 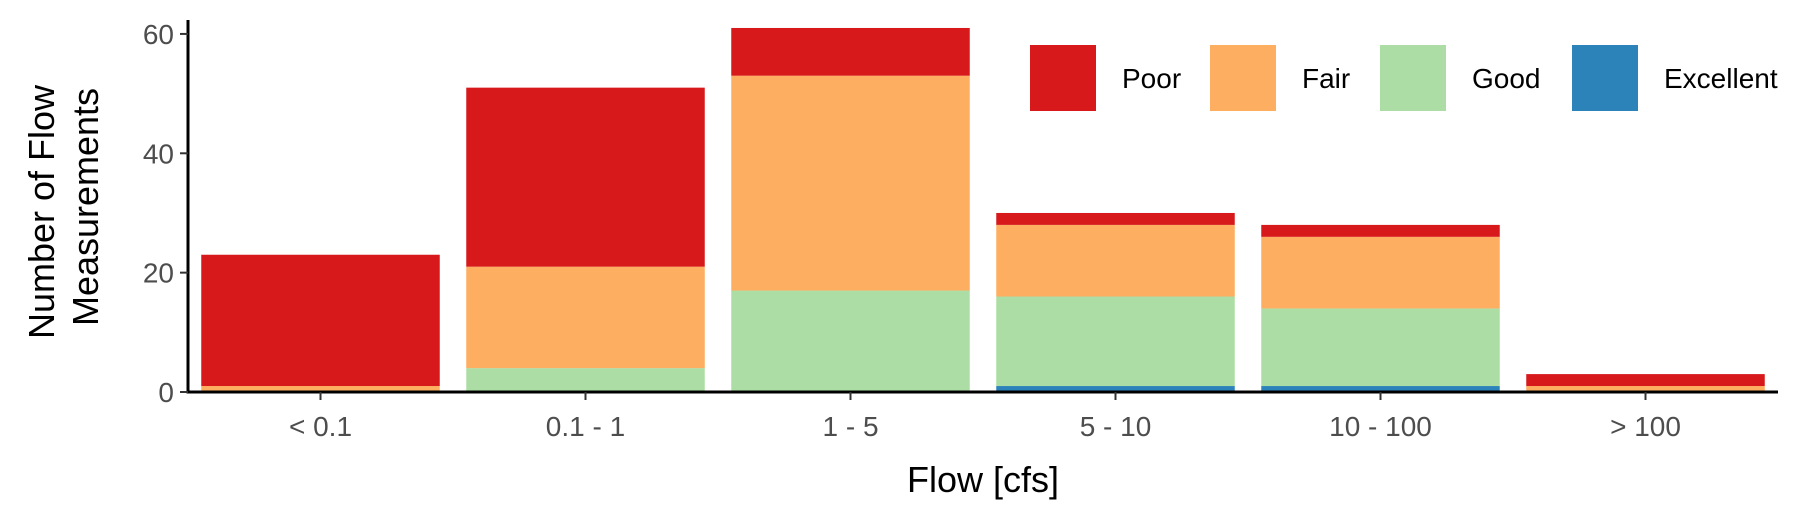 What do you see at coordinates (585, 426) in the screenshot?
I see `x-tick-label: 0.1 - 1` at bounding box center [585, 426].